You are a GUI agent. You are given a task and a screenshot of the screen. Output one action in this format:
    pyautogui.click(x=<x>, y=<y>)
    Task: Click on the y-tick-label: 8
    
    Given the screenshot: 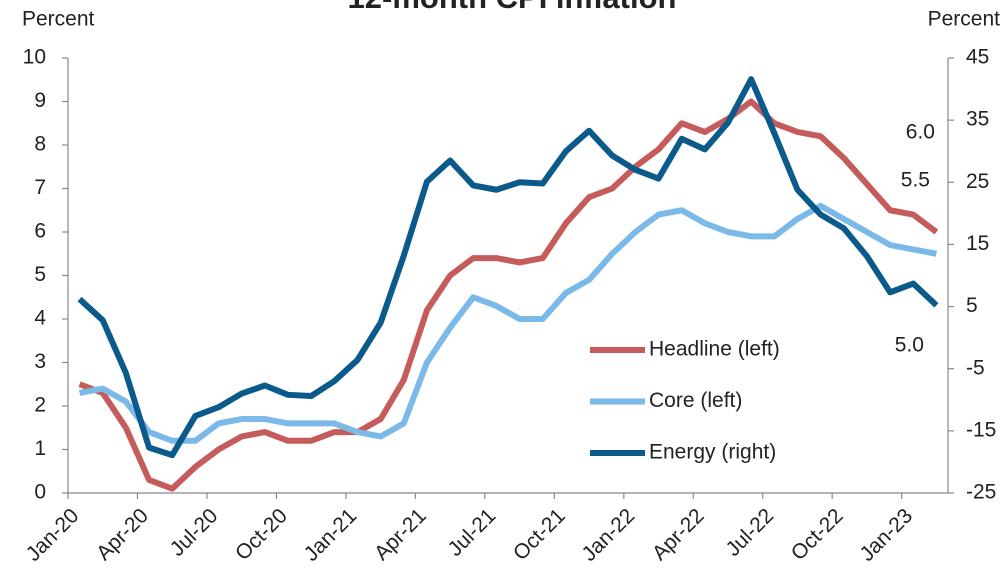 What is the action you would take?
    pyautogui.click(x=40, y=144)
    